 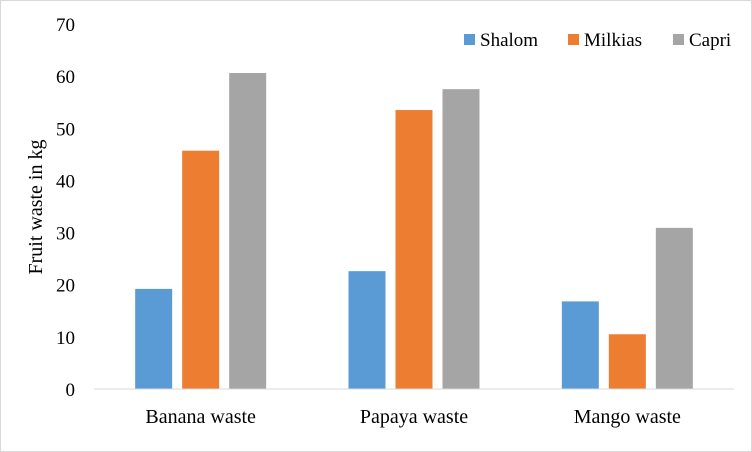 I want to click on legend-label-shalom: Shalom, so click(x=509, y=40).